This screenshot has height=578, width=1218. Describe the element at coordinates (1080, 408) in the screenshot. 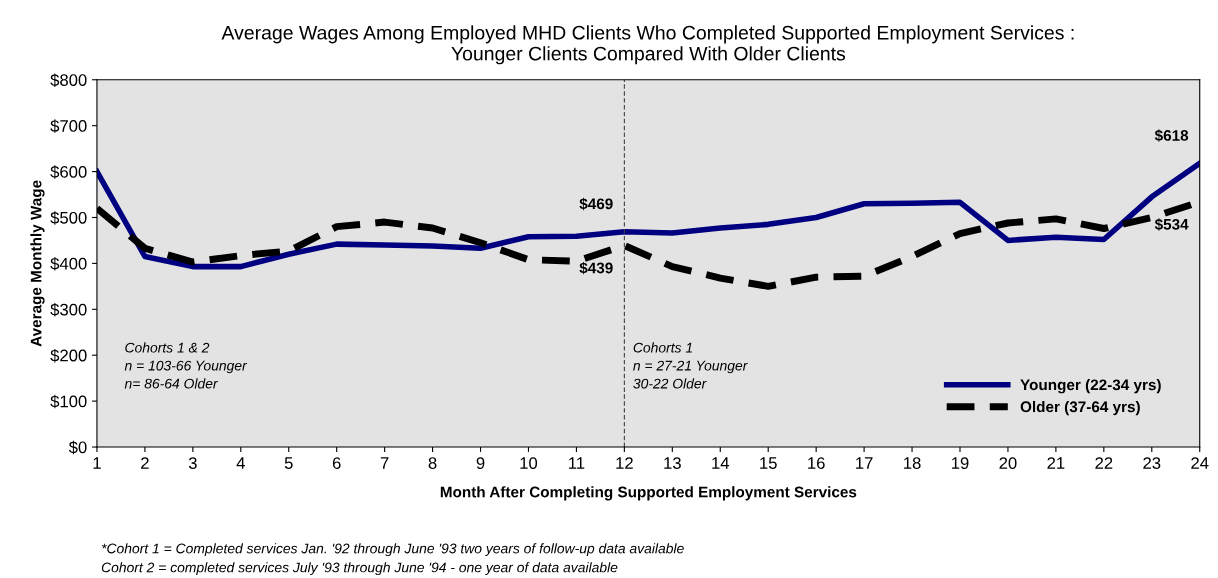

I see `legend-label: Older (37-64 yrs)` at that location.